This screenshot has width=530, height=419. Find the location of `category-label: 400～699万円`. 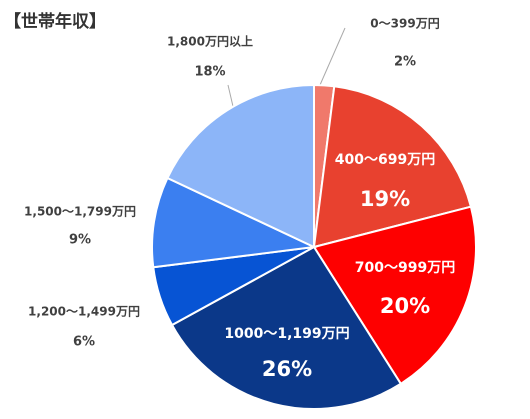

category-label: 400～699万円 is located at coordinates (385, 160).